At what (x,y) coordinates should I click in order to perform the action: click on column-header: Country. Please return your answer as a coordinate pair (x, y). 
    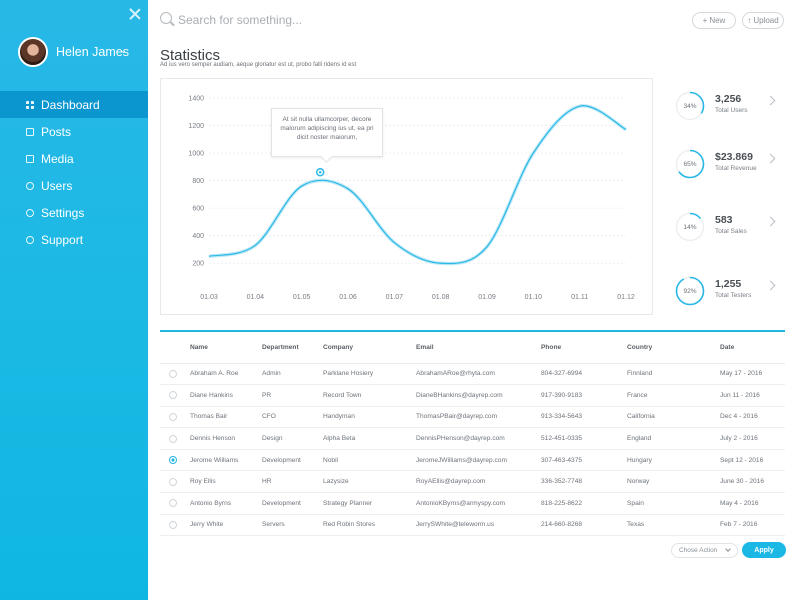
    Looking at the image, I should click on (673, 348).